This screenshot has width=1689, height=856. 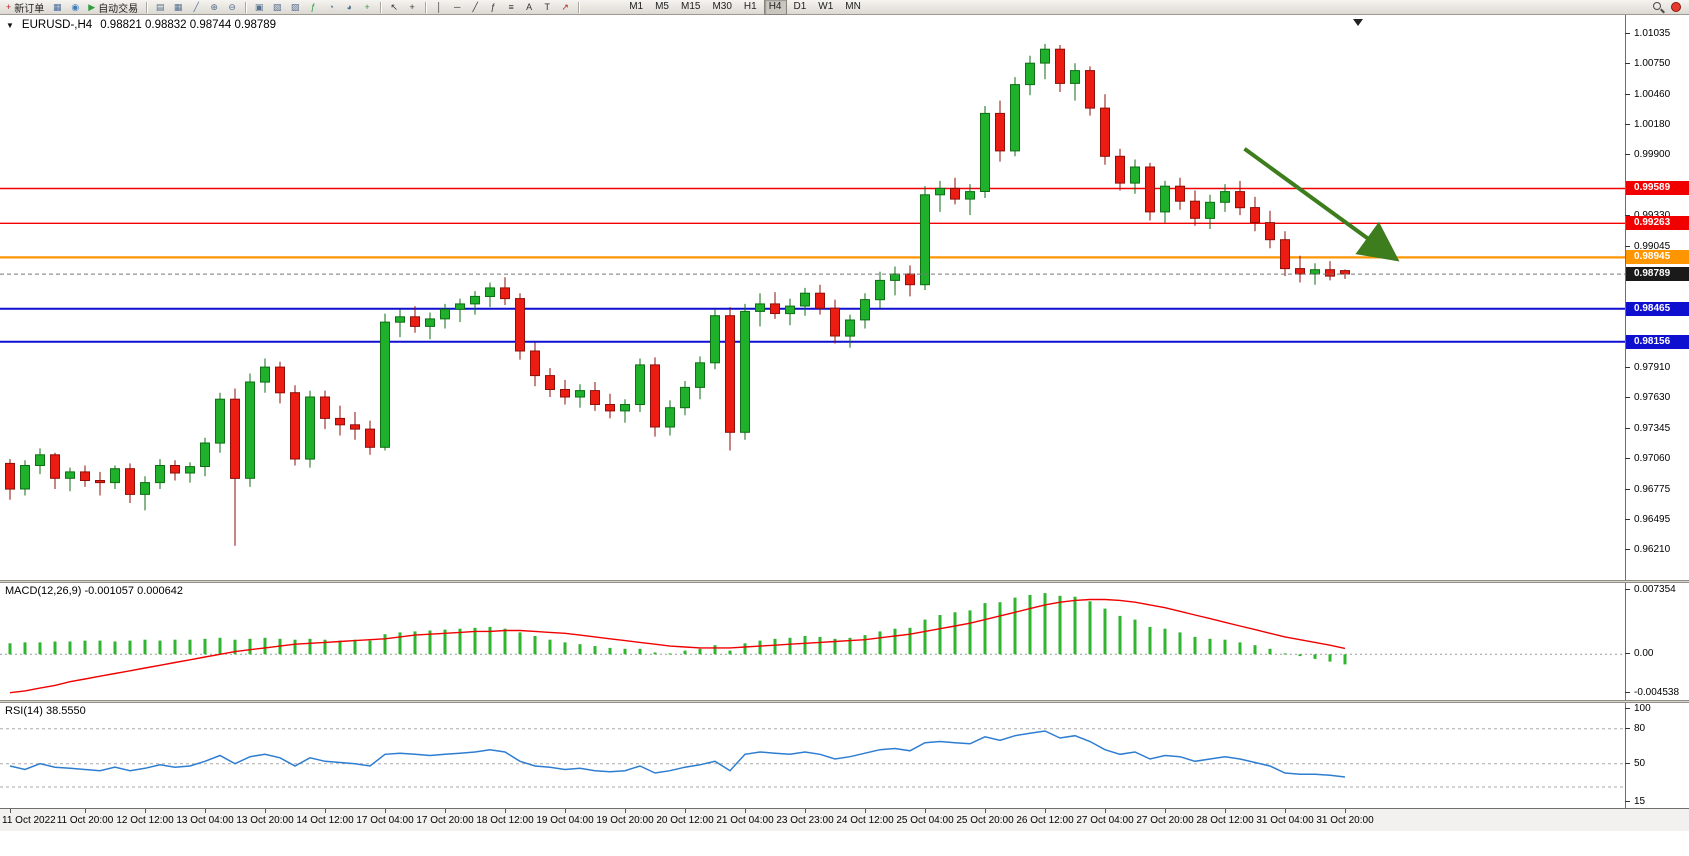 I want to click on periods-icon: ◔, so click(x=331, y=6).